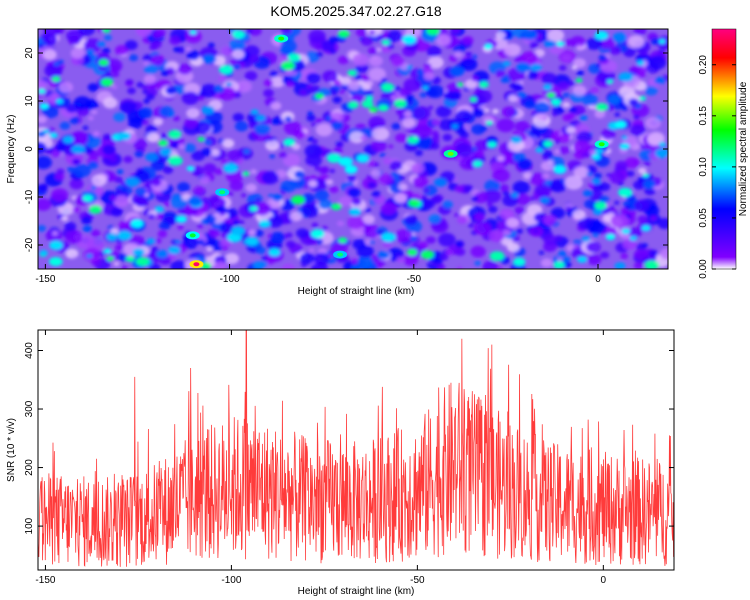 The width and height of the screenshot is (750, 600). What do you see at coordinates (222, 192) in the screenshot?
I see `heatmap-peak` at bounding box center [222, 192].